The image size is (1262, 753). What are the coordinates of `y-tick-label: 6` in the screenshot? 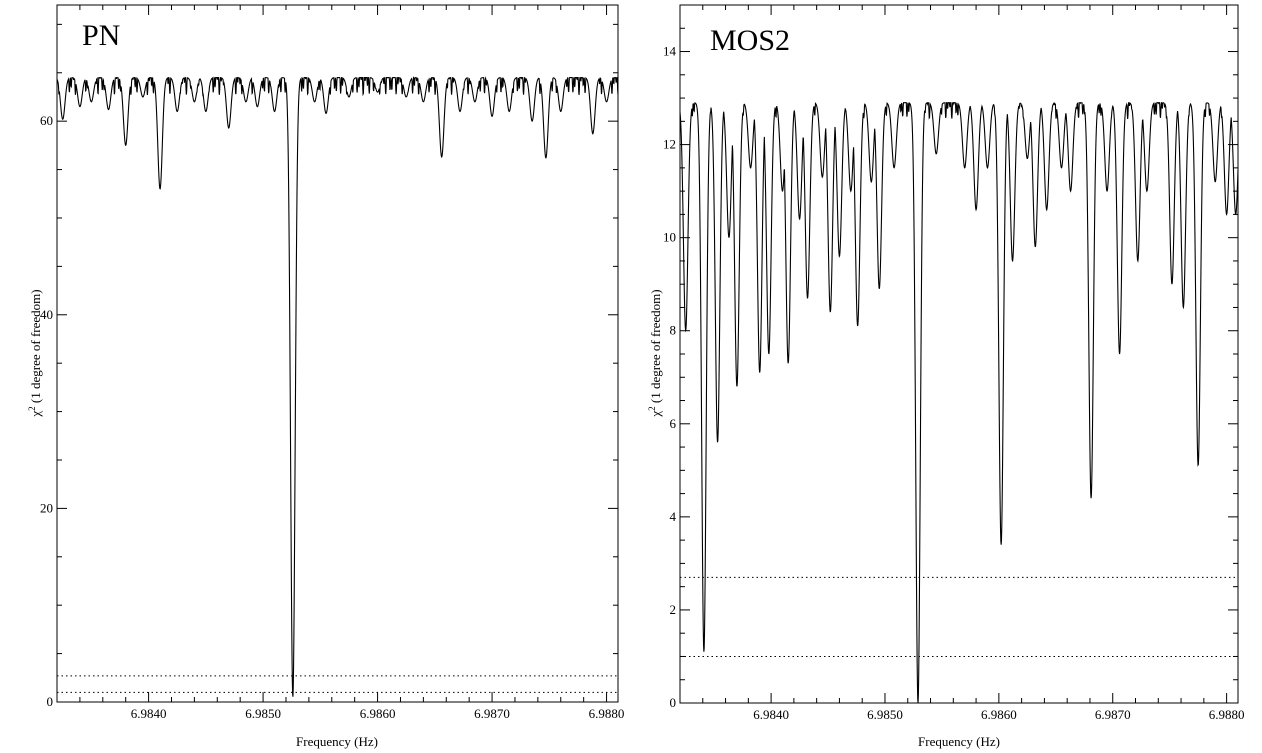 It's located at (673, 423).